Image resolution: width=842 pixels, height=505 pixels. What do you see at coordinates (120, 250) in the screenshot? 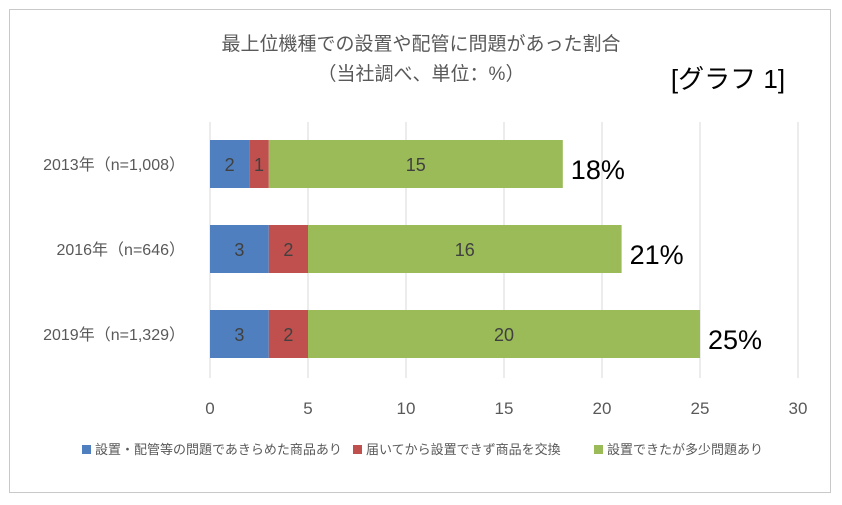
I see `category-label: 2016年（n=646）` at bounding box center [120, 250].